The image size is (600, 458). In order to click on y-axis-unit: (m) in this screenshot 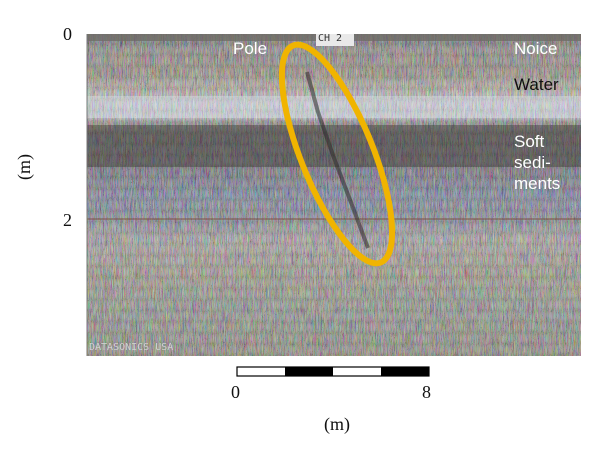, I will do `click(24, 167)`.